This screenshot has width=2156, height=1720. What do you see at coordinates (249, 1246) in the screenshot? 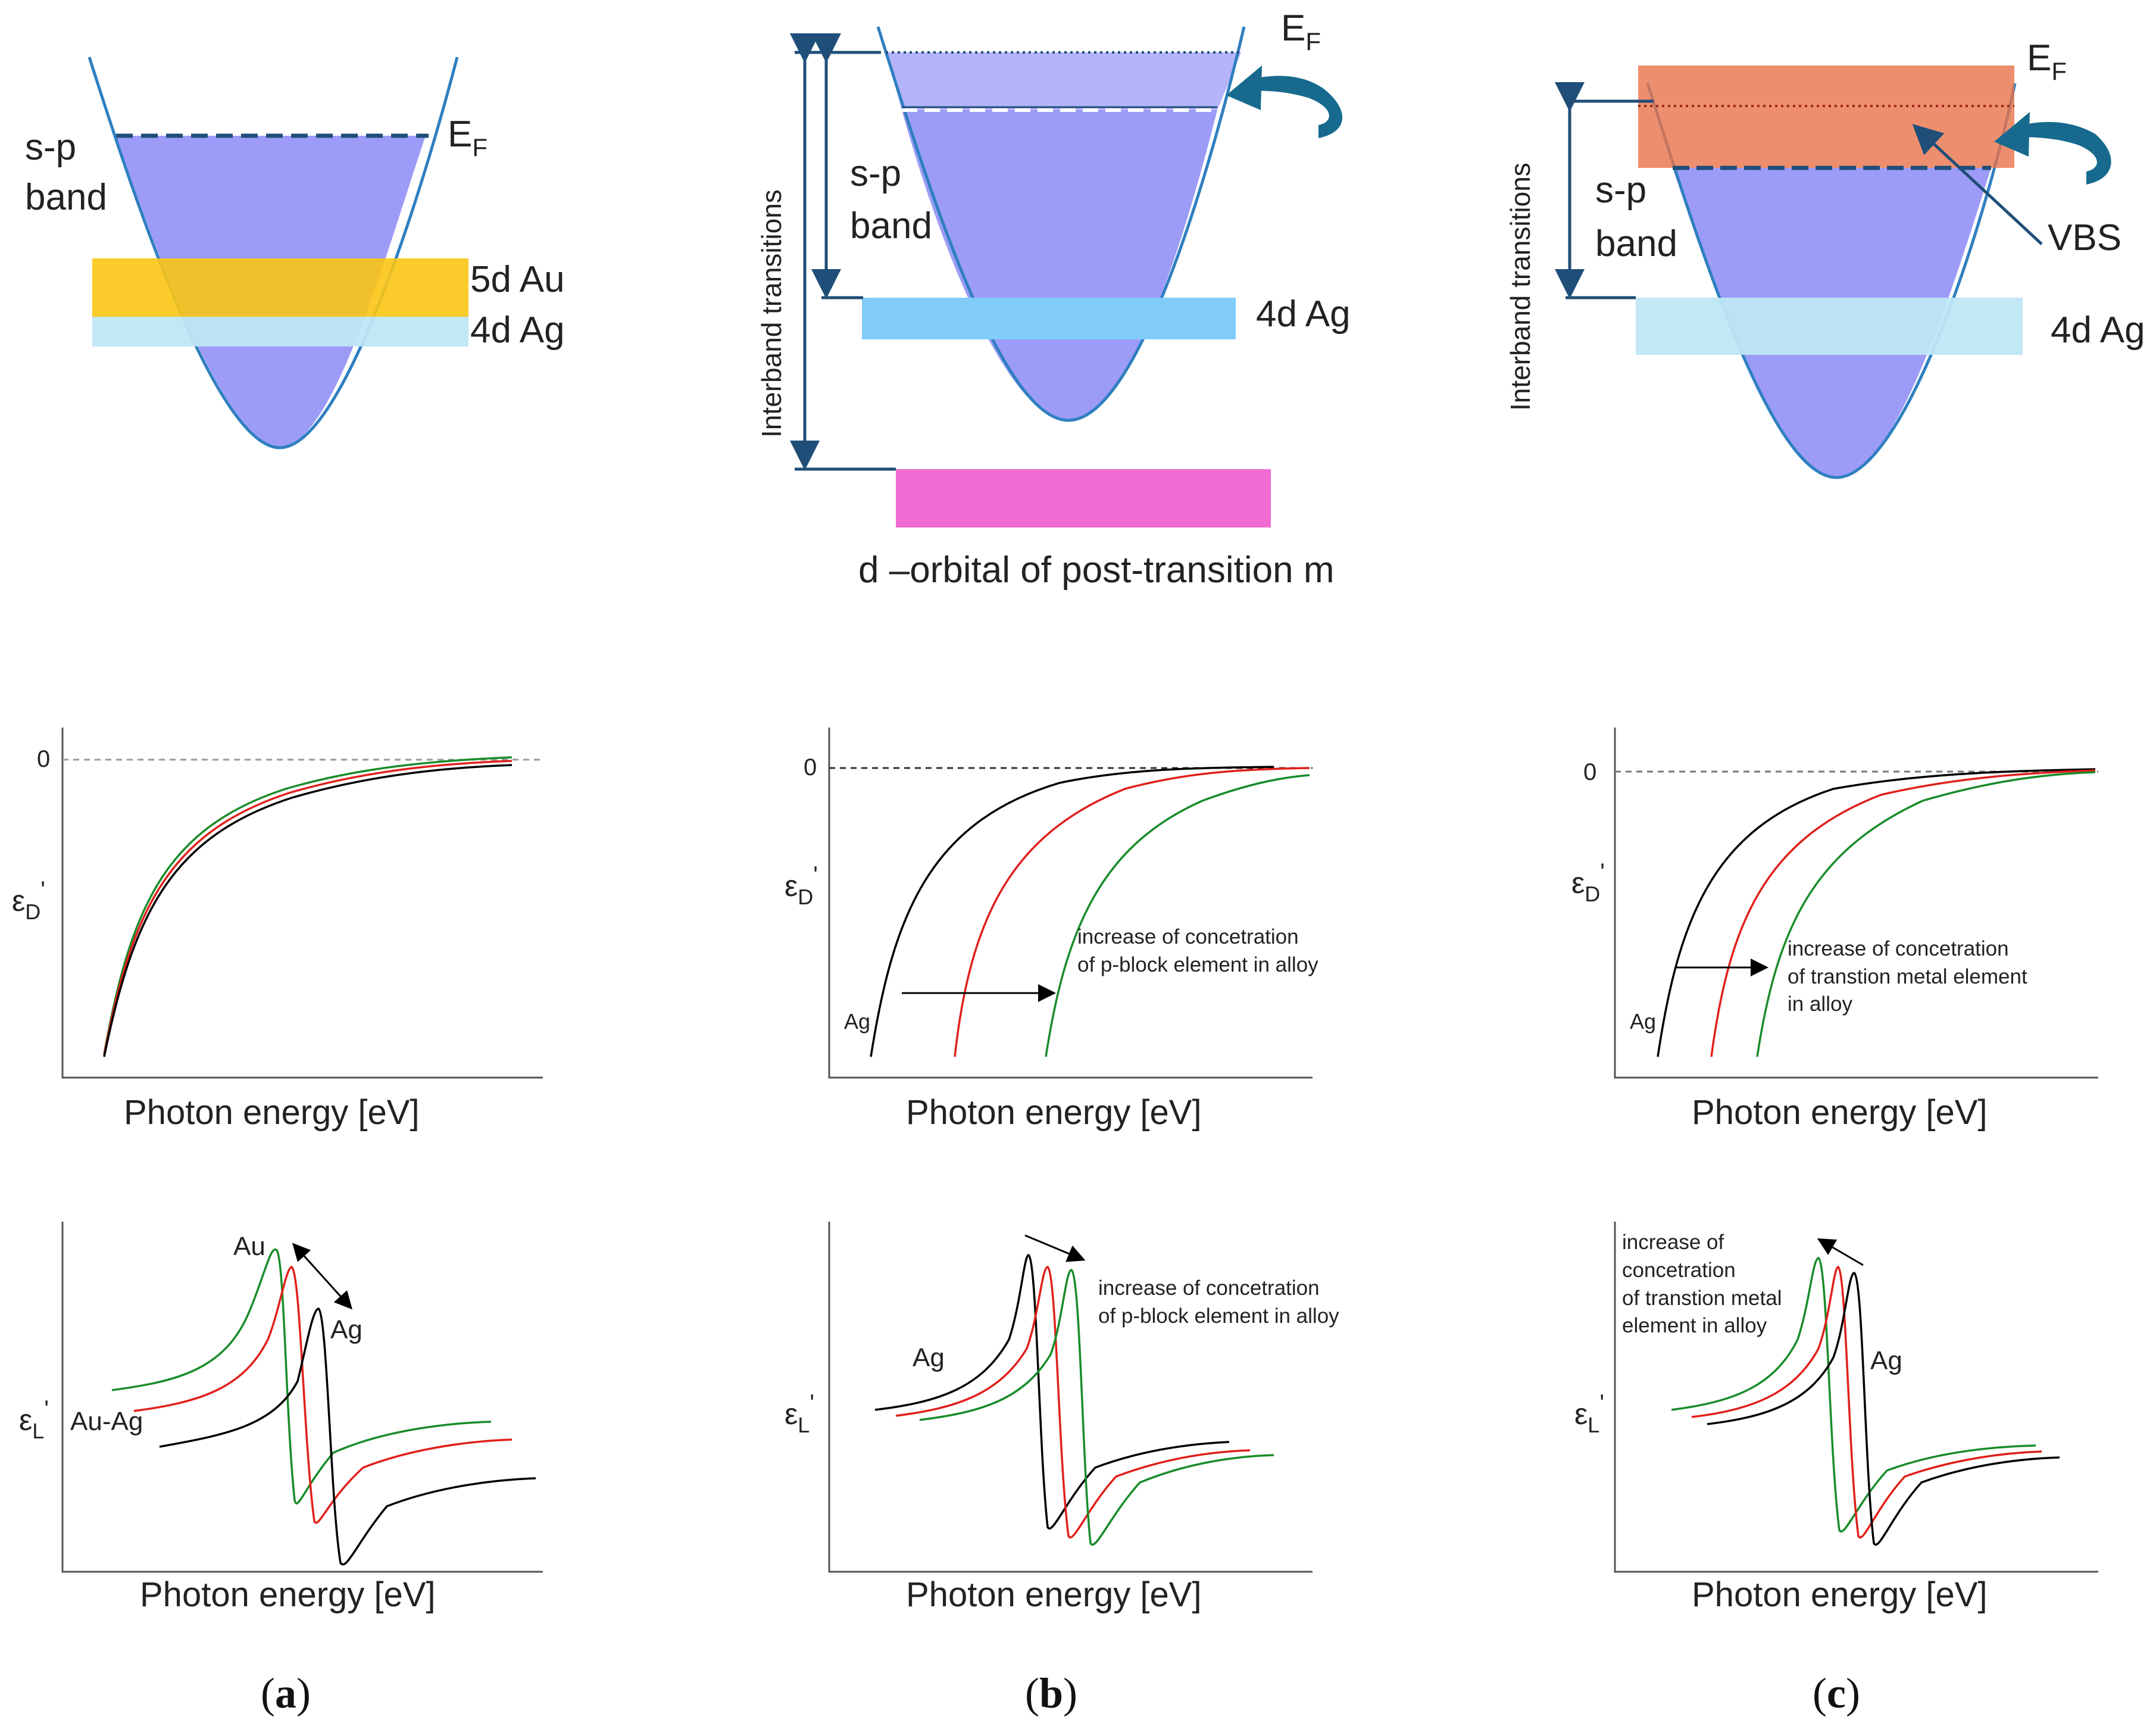
I see `au-label: Au` at bounding box center [249, 1246].